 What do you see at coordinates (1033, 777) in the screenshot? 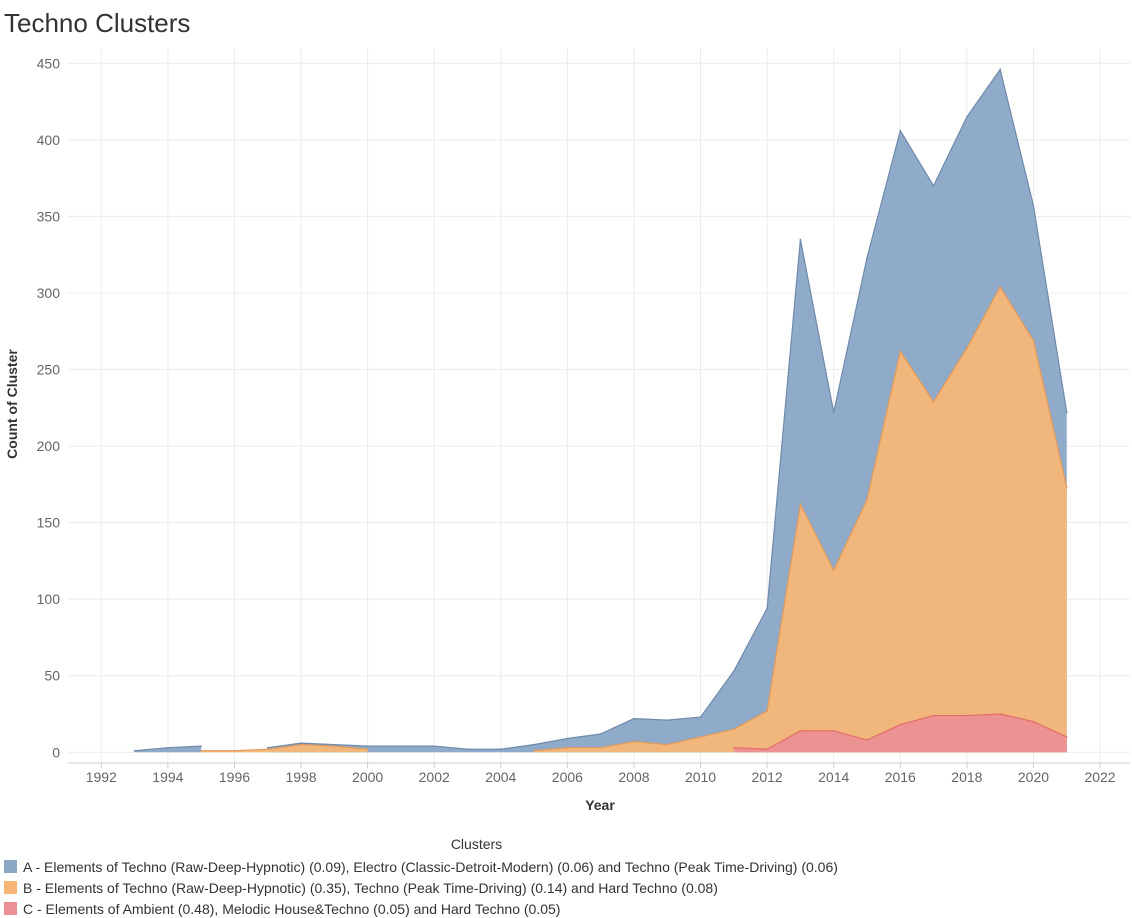
I see `x-tick-label: 2020` at bounding box center [1033, 777].